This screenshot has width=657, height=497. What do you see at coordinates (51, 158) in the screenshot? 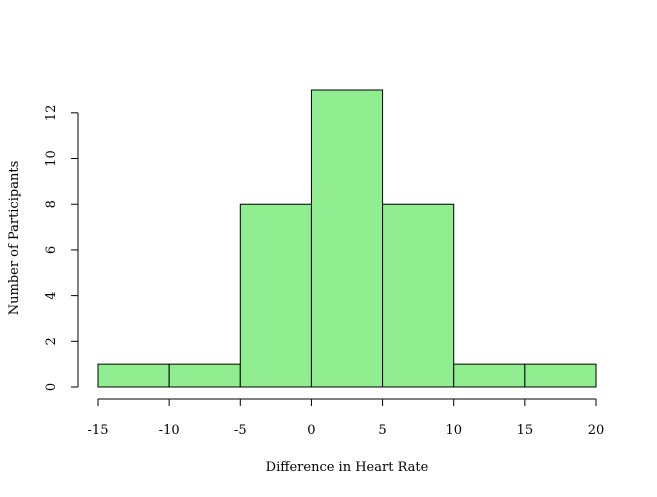
I see `y-tick-label-5: 10` at bounding box center [51, 158].